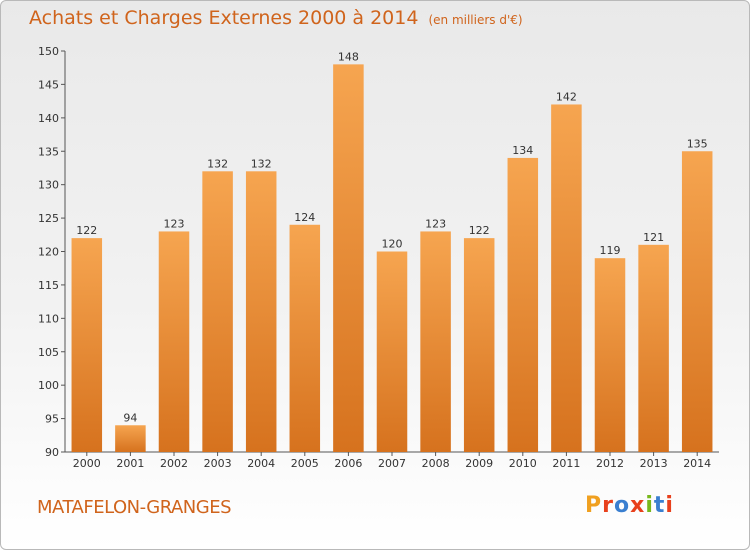 The height and width of the screenshot is (550, 750). I want to click on y-tick-label: 125, so click(48, 218).